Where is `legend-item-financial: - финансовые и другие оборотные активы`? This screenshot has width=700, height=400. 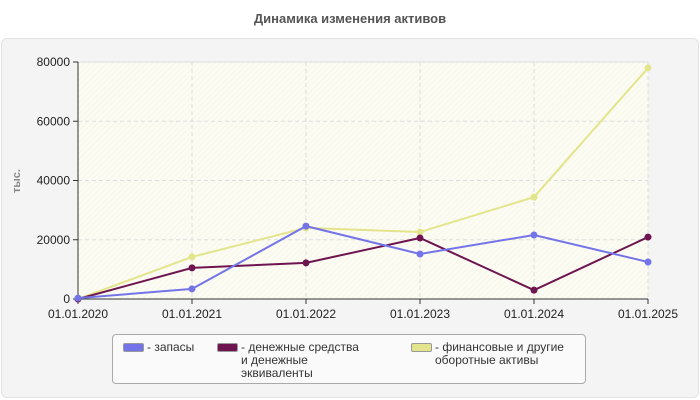 legend-item-financial: - финансовые и другие оборотные активы is located at coordinates (493, 354).